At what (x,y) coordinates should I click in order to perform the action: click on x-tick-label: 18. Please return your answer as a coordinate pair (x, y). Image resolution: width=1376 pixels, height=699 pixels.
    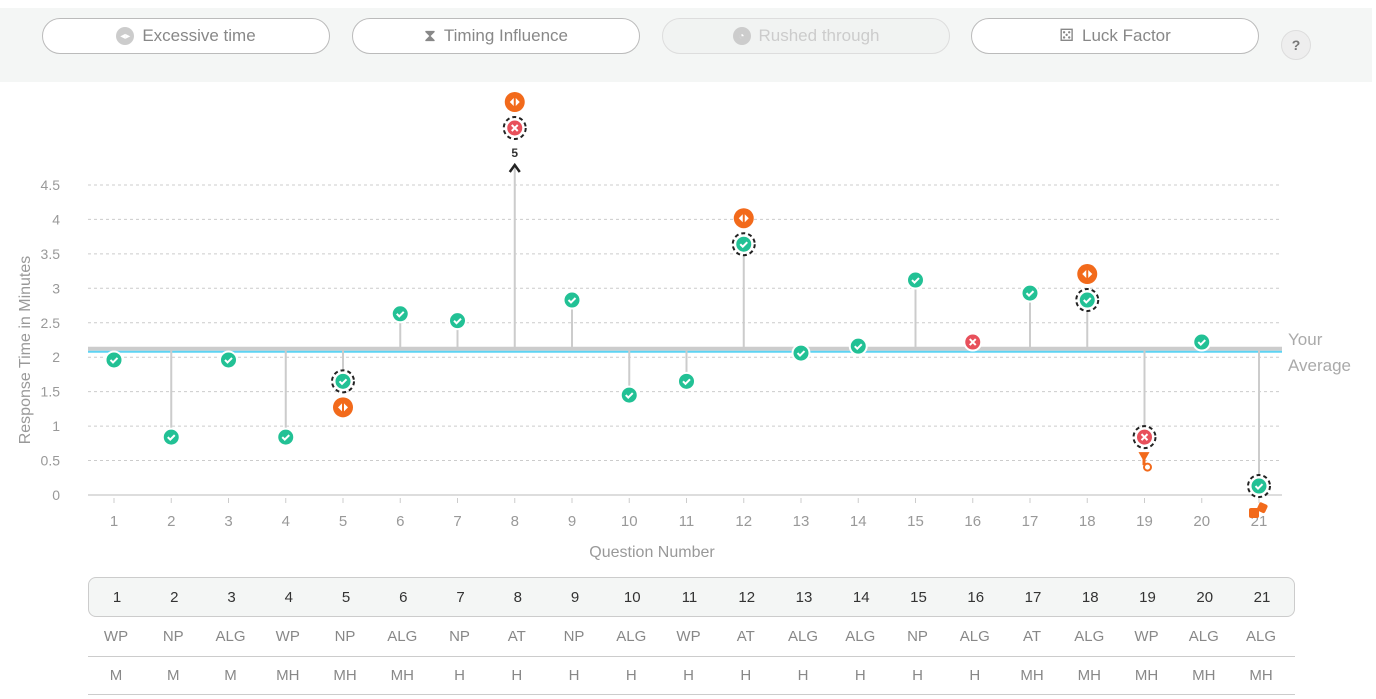
    Looking at the image, I should click on (1087, 521).